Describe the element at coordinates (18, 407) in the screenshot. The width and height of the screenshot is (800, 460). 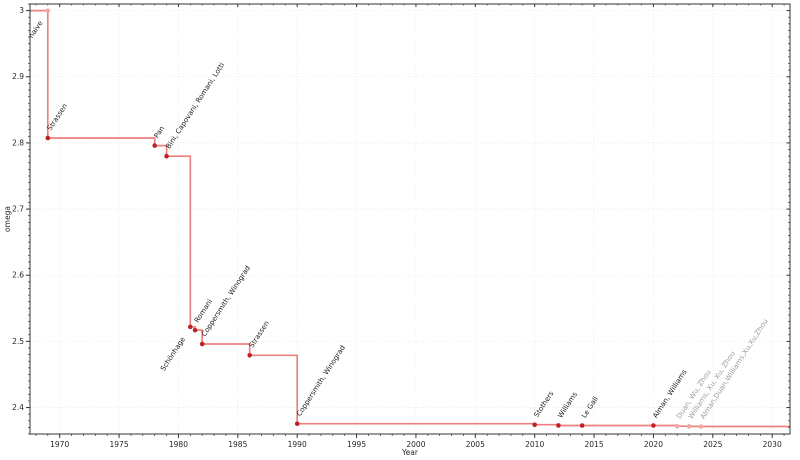
I see `y-tick-label: 2.4` at that location.